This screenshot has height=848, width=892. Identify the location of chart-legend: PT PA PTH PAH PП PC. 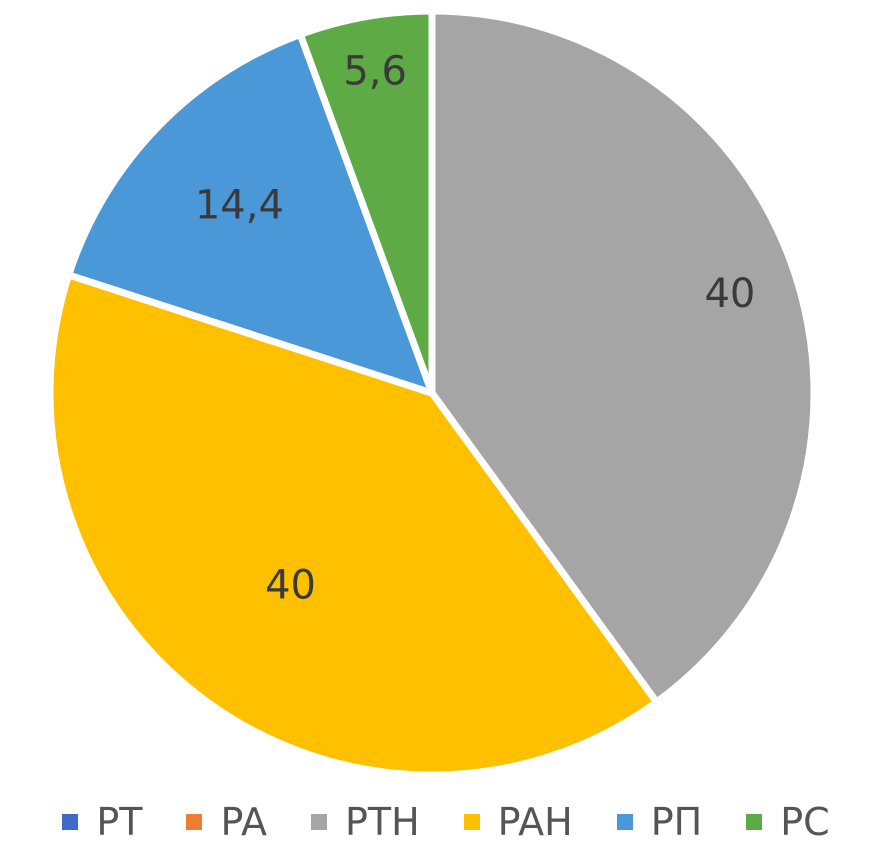
(446, 822).